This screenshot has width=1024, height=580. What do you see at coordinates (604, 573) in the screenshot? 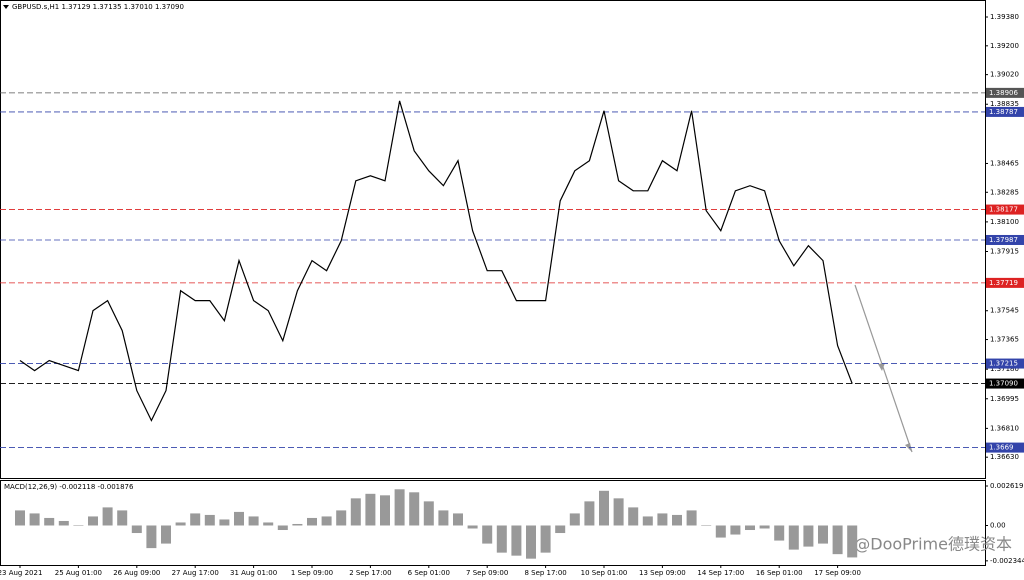
I see `x-tick-label: 10 Sep 01:00` at bounding box center [604, 573].